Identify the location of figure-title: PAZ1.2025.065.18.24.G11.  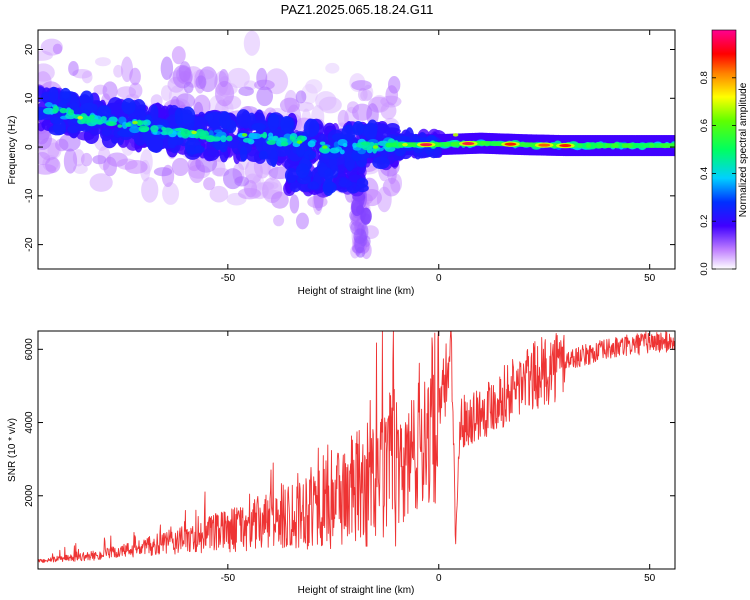
(357, 9).